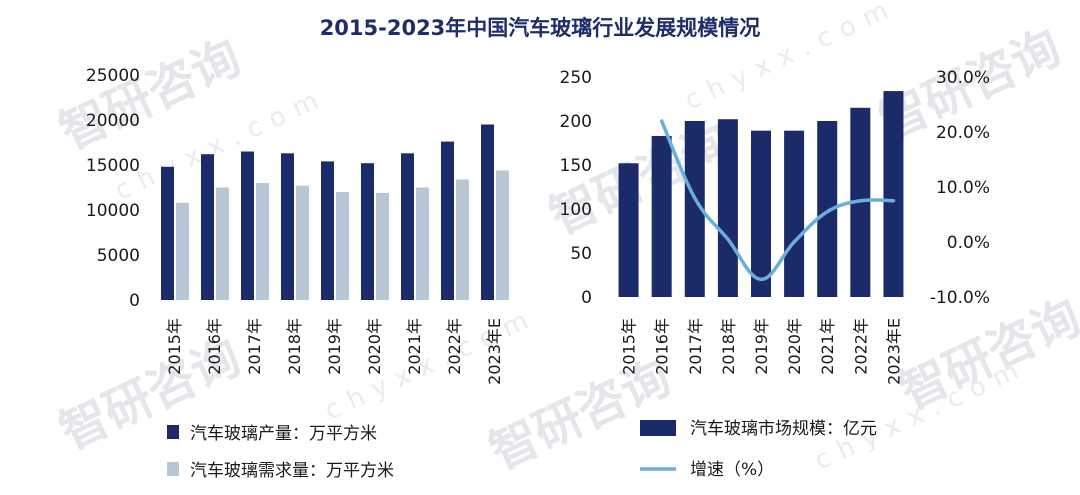 The height and width of the screenshot is (495, 1080). Describe the element at coordinates (732, 470) in the screenshot. I see `legend-label-growth: 增速（%）` at that location.